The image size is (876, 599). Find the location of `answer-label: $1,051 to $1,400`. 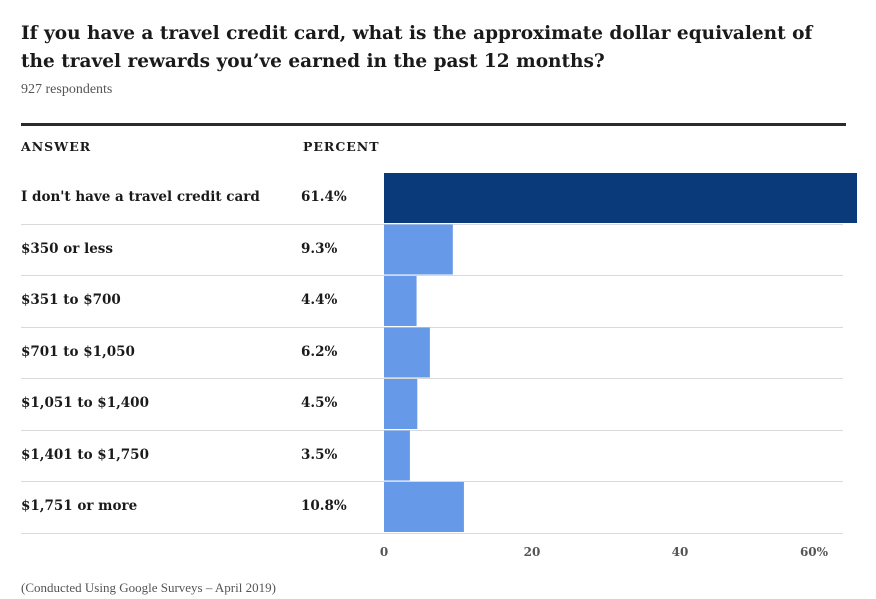

answer-label: $1,051 to $1,400 is located at coordinates (85, 403).